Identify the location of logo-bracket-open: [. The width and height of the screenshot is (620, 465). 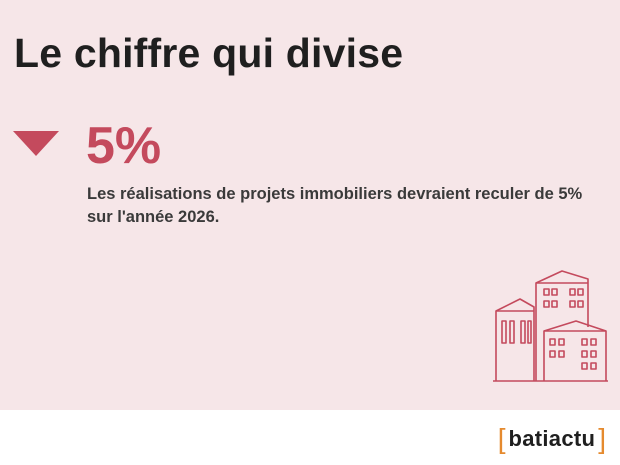
(501, 438).